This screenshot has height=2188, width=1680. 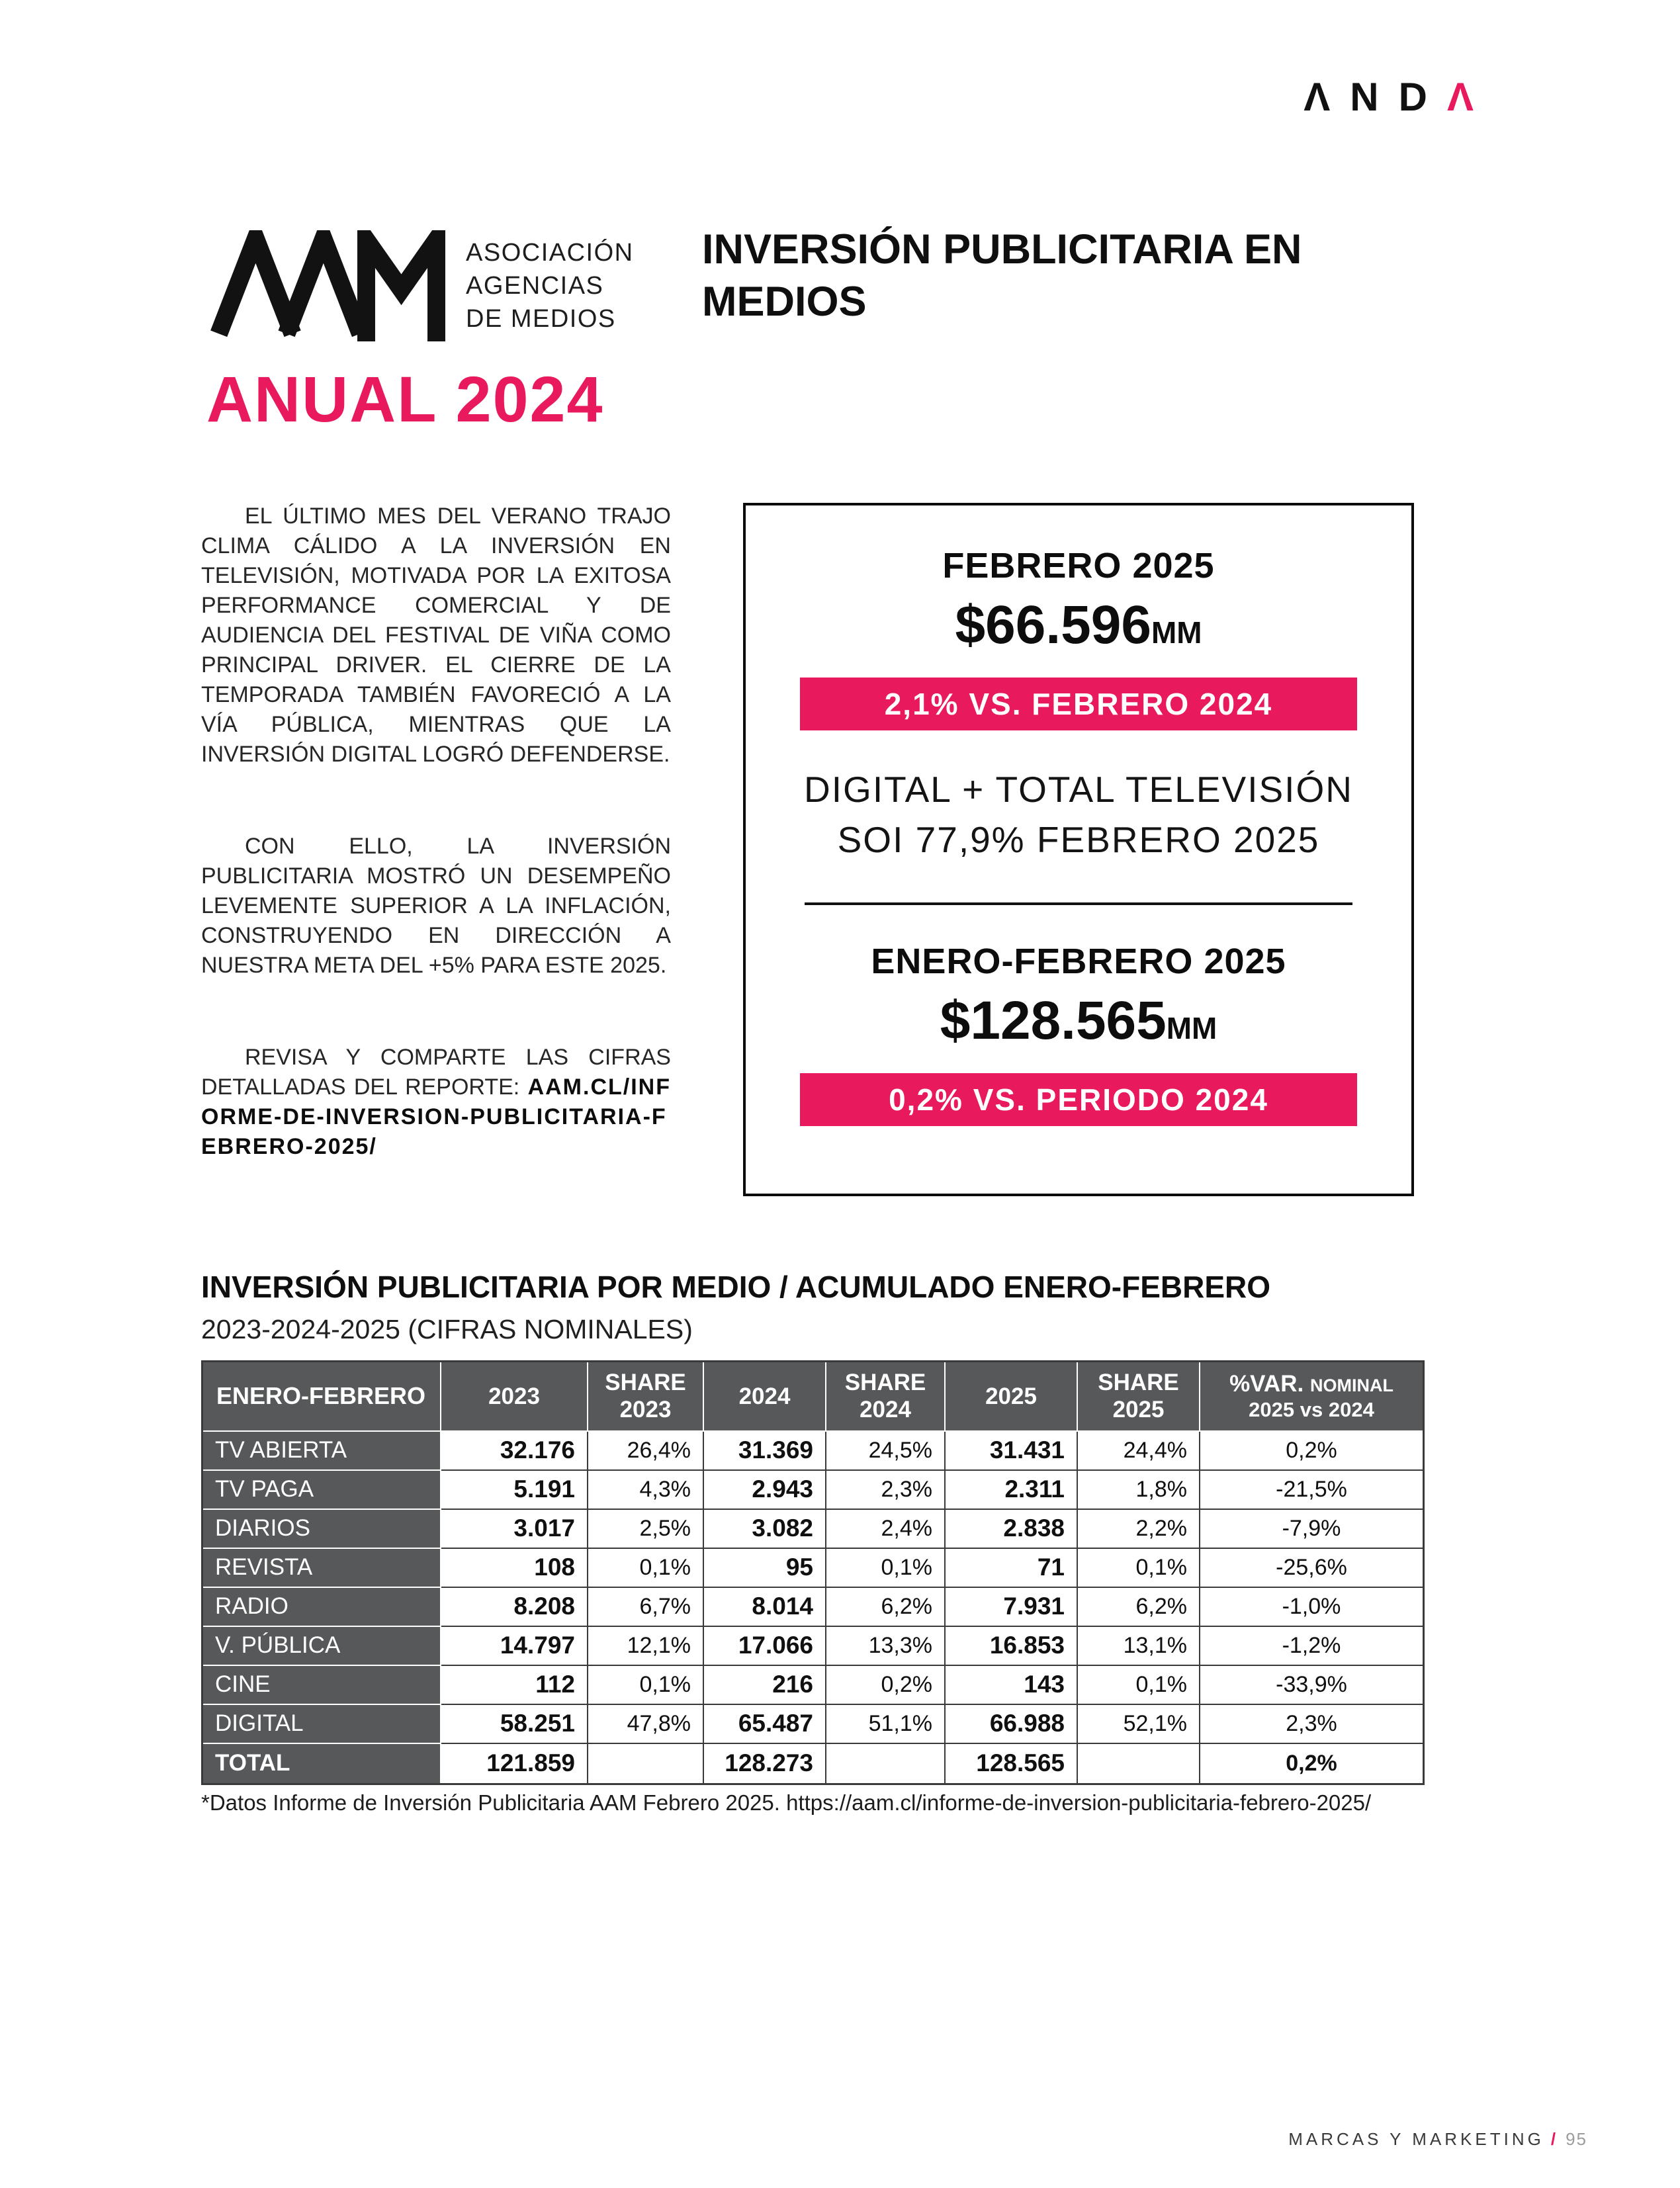 What do you see at coordinates (1078, 839) in the screenshot?
I see `soi-note-line2: SOI 77,9% FEBRERO 2025` at bounding box center [1078, 839].